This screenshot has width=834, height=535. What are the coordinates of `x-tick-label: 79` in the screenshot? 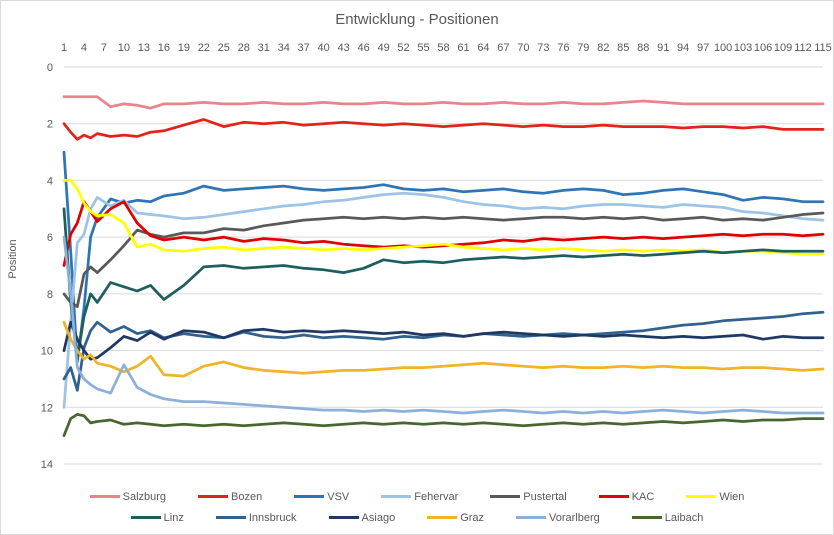 It's located at (583, 48).